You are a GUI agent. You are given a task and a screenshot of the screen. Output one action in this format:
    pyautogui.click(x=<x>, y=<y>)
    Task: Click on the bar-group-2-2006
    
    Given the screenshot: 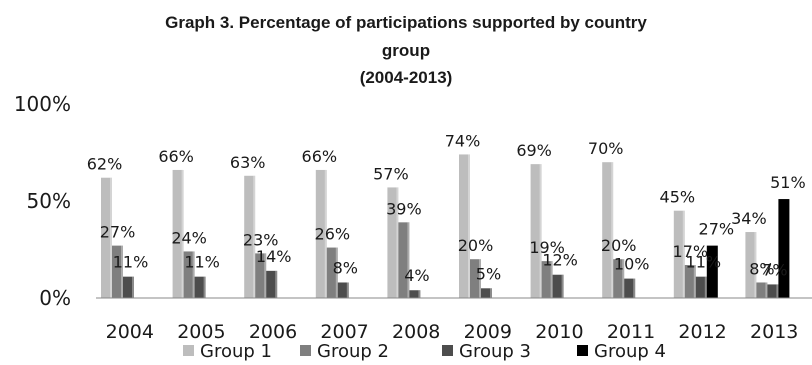 What is the action you would take?
    pyautogui.click(x=261, y=275)
    